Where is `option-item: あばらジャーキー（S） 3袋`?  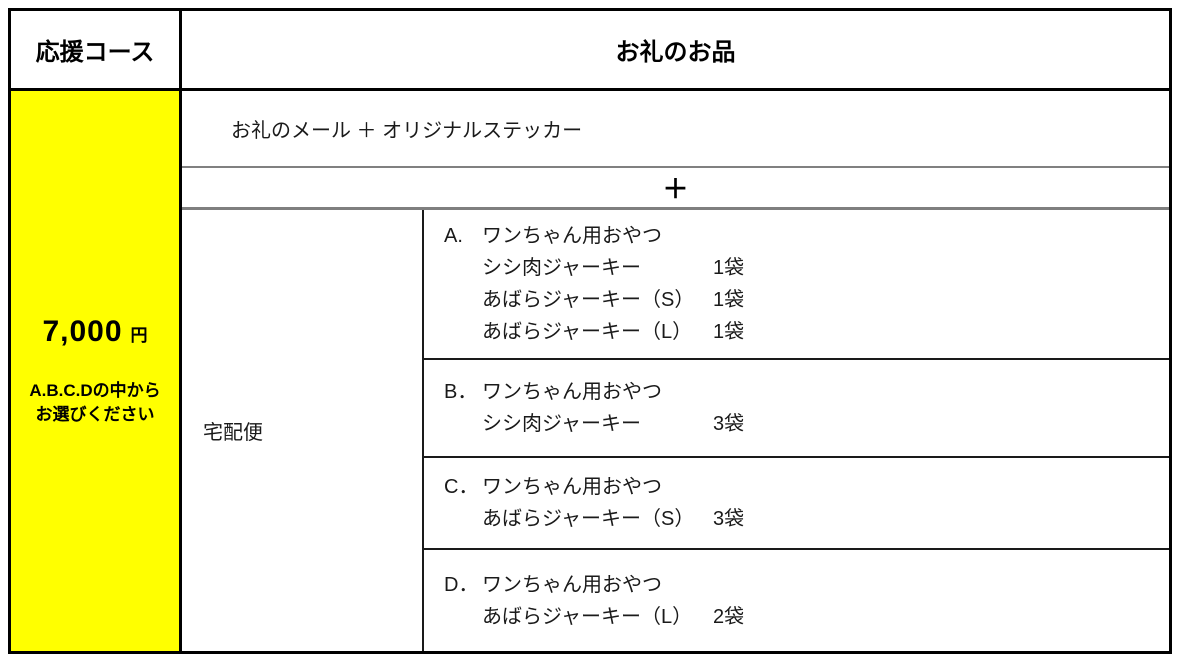
option-item: あばらジャーキー（S） 3袋 is located at coordinates (806, 519).